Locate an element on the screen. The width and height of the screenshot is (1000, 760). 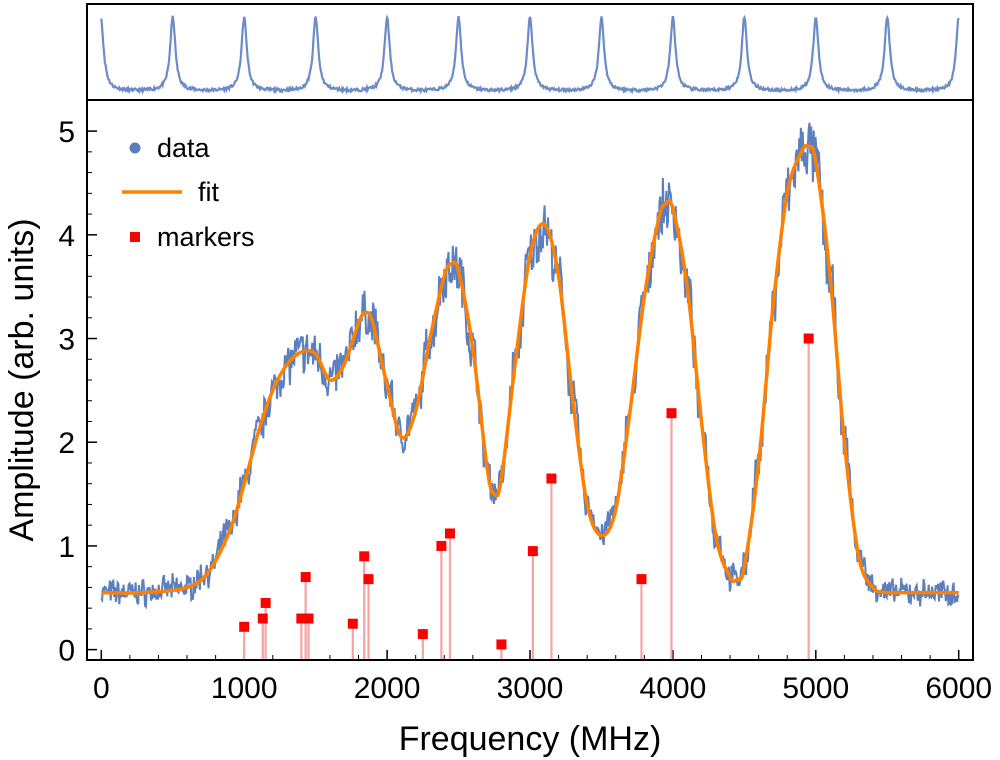
x-axis-title: Frequency (MHz) is located at coordinates (530, 739).